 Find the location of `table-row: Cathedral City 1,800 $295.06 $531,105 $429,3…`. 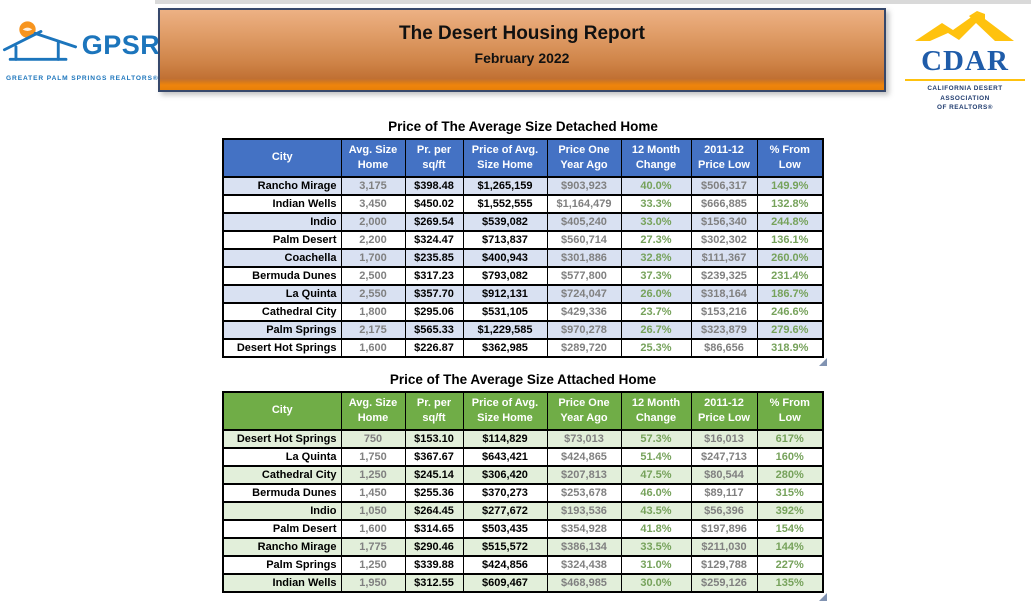

table-row: Cathedral City 1,800 $295.06 $531,105 $429,3… is located at coordinates (523, 311).